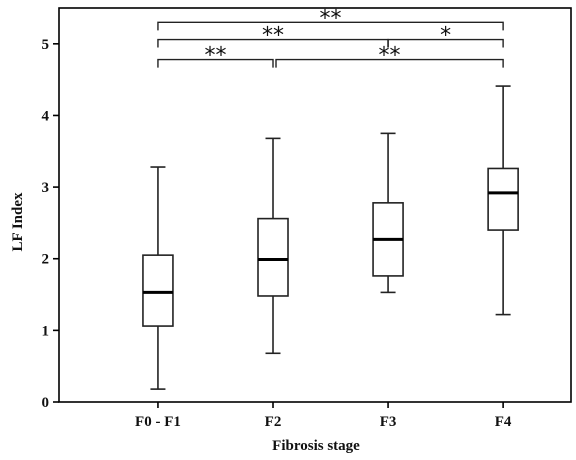 The width and height of the screenshot is (576, 460). Describe the element at coordinates (46, 260) in the screenshot. I see `y-tick-label: 2` at that location.